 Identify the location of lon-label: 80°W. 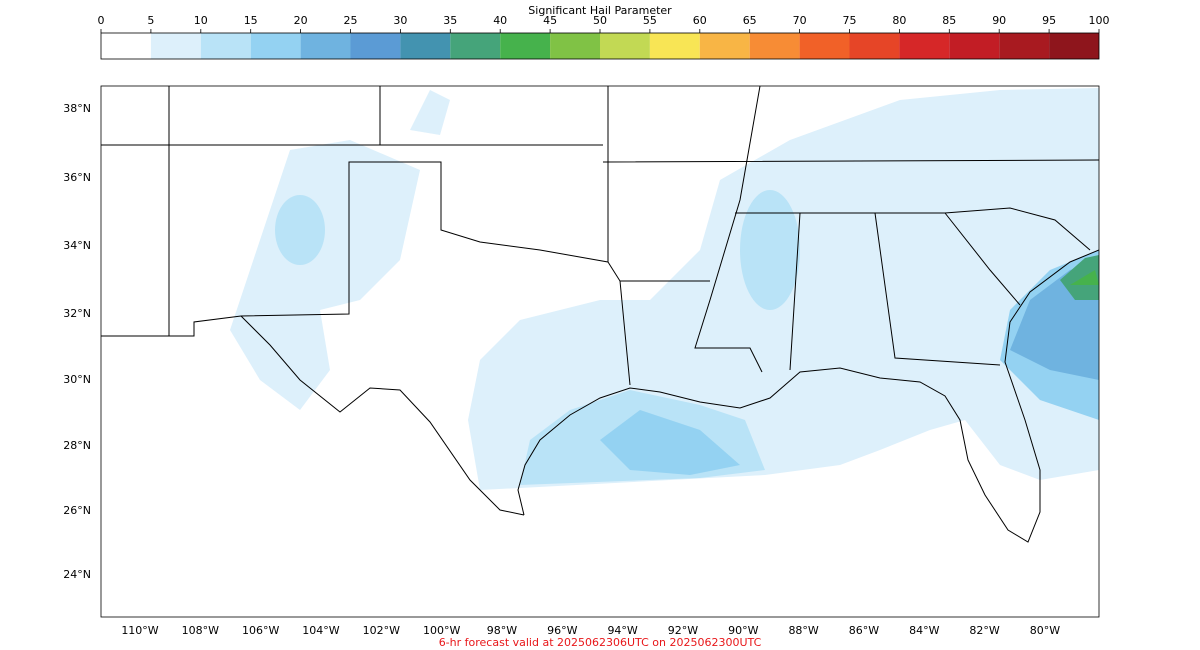
(1045, 630).